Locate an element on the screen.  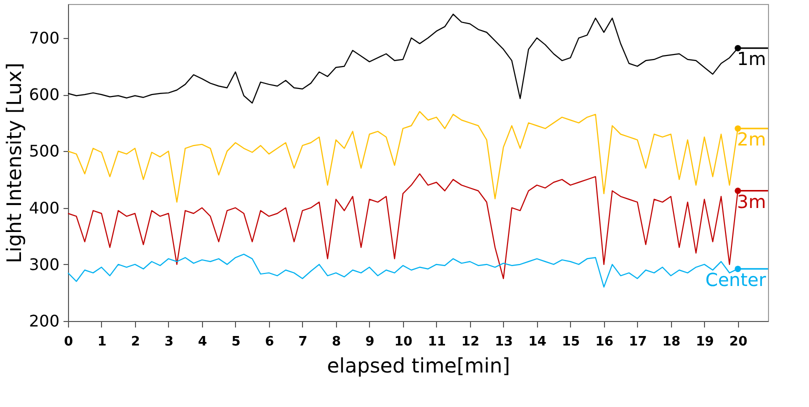
x-tick-label: 12 is located at coordinates (470, 342).